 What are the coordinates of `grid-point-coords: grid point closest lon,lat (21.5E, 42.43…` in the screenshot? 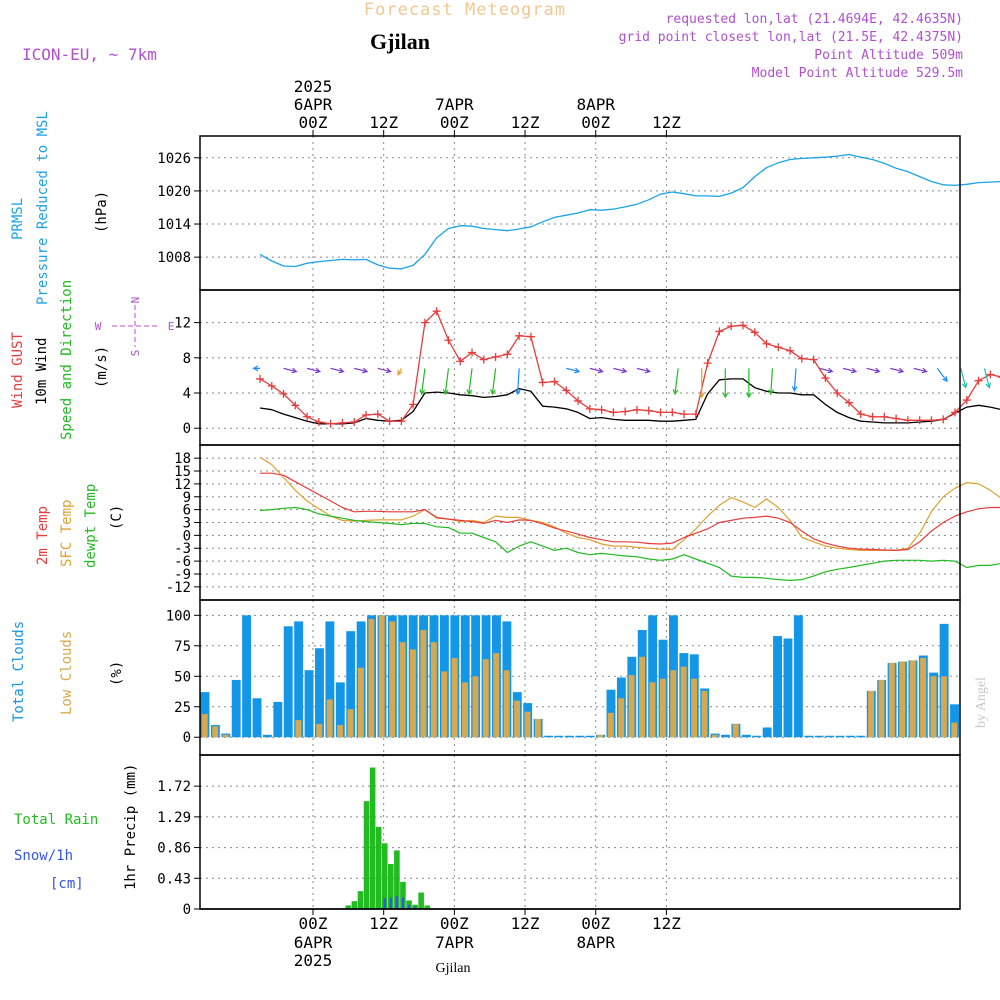 It's located at (791, 37).